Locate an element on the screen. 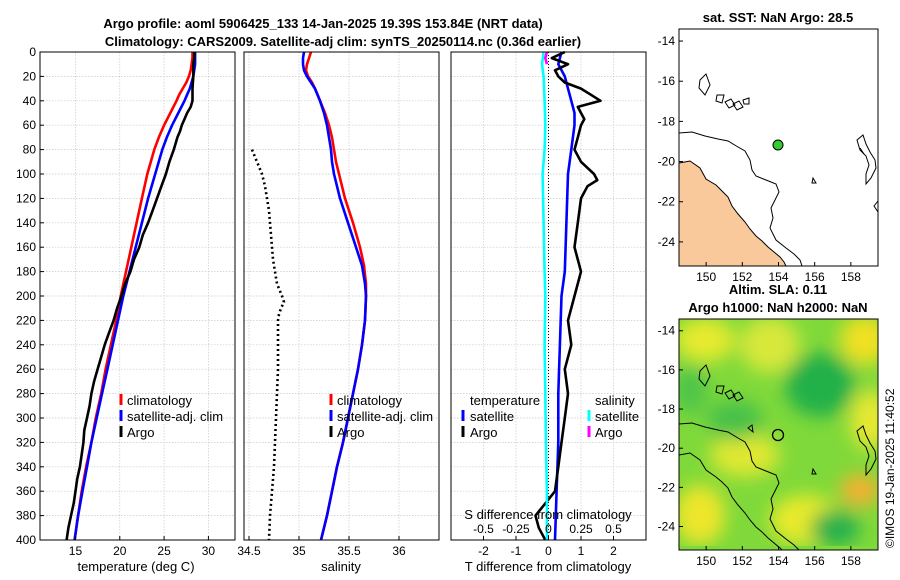 This screenshot has width=900, height=580. salinity-lines is located at coordinates (309, 296).